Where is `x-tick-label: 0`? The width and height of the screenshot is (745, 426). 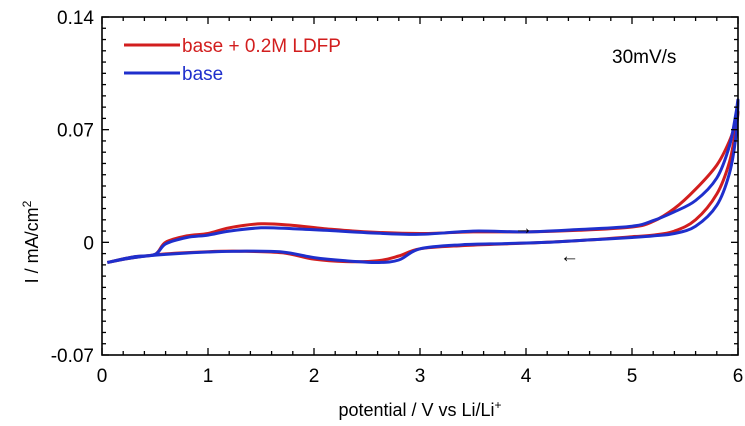 x-tick-label: 0 is located at coordinates (102, 376).